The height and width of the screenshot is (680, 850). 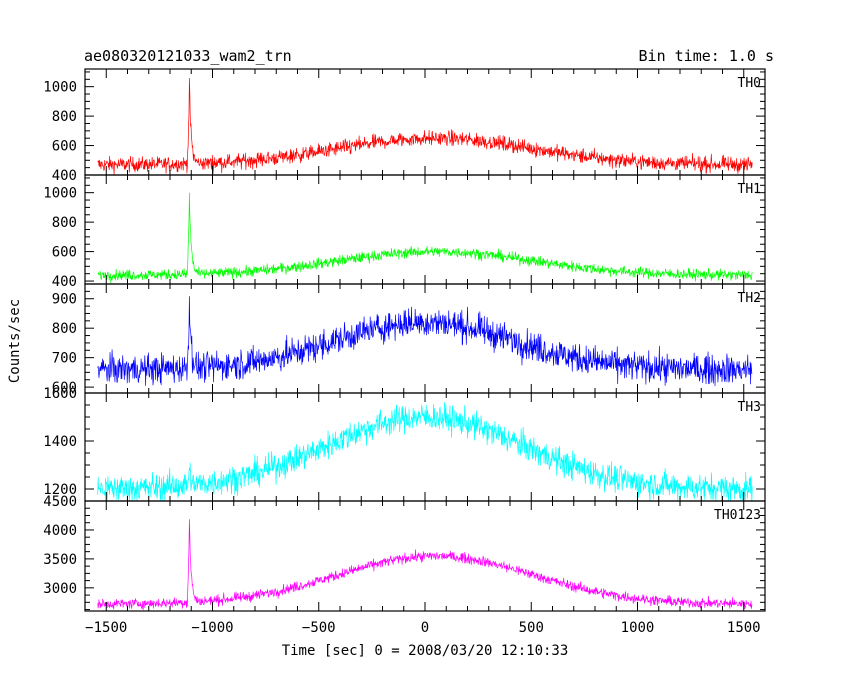 What do you see at coordinates (638, 628) in the screenshot?
I see `x-tick-label: 1000` at bounding box center [638, 628].